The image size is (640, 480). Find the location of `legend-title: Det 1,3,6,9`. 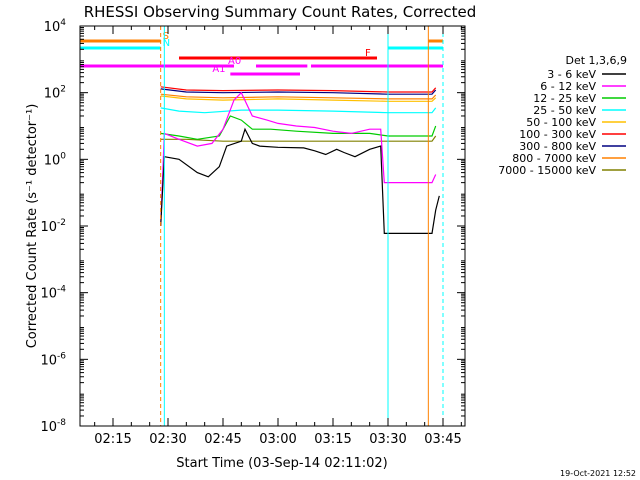

legend-title: Det 1,3,6,9 is located at coordinates (596, 60).